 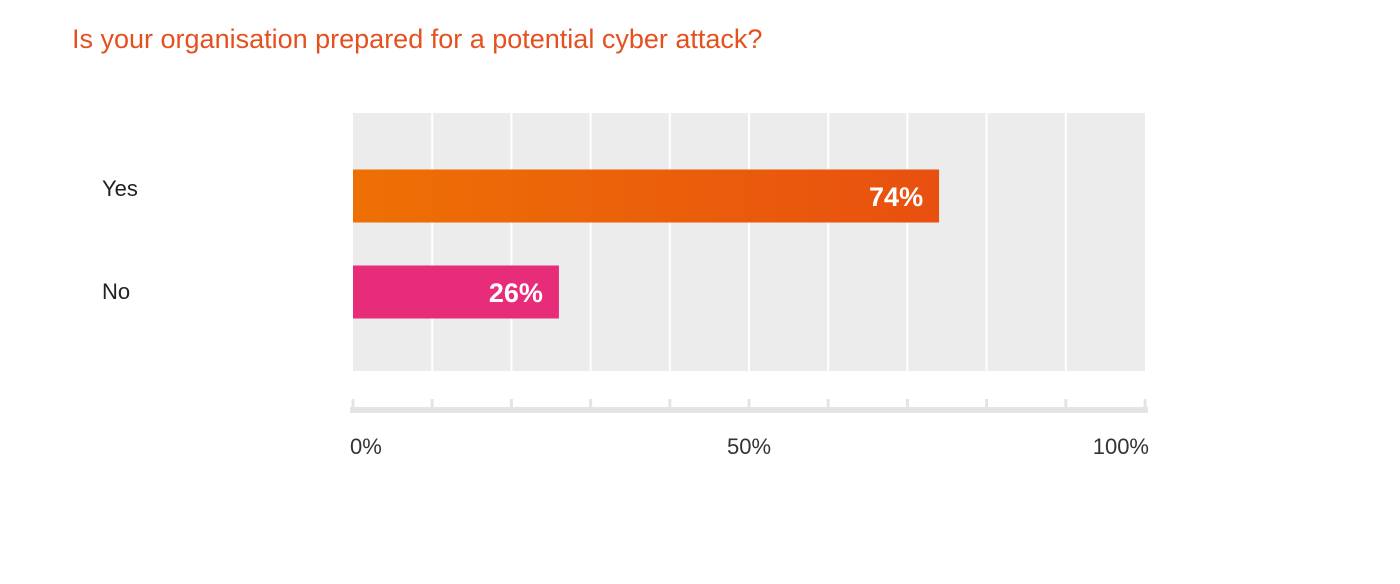 What do you see at coordinates (366, 446) in the screenshot?
I see `x-tick-label: 0%` at bounding box center [366, 446].